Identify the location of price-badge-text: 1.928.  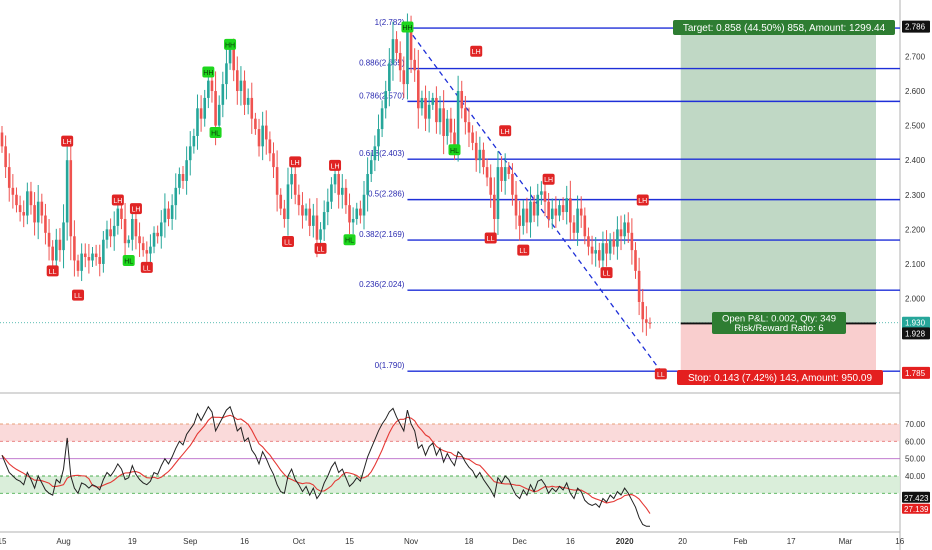
(915, 333).